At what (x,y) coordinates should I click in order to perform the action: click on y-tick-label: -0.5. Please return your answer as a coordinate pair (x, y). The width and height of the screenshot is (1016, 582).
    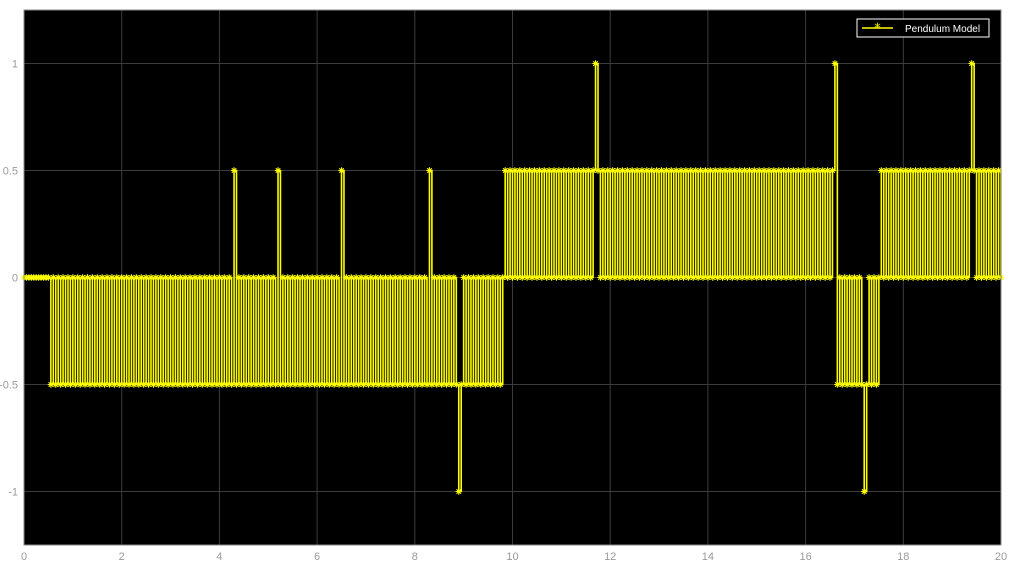
    Looking at the image, I should click on (9, 386).